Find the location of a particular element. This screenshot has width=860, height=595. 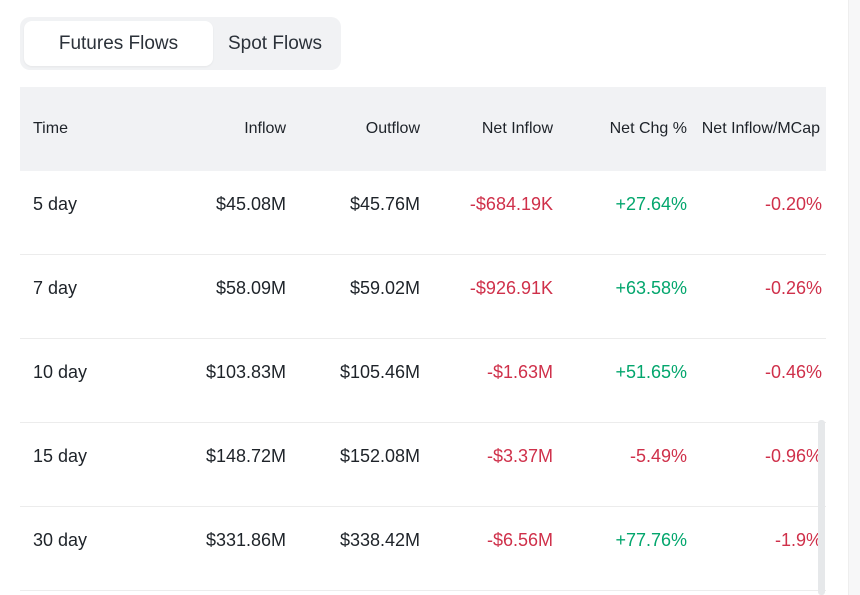

cell-net-chg: +51.65% is located at coordinates (651, 372).